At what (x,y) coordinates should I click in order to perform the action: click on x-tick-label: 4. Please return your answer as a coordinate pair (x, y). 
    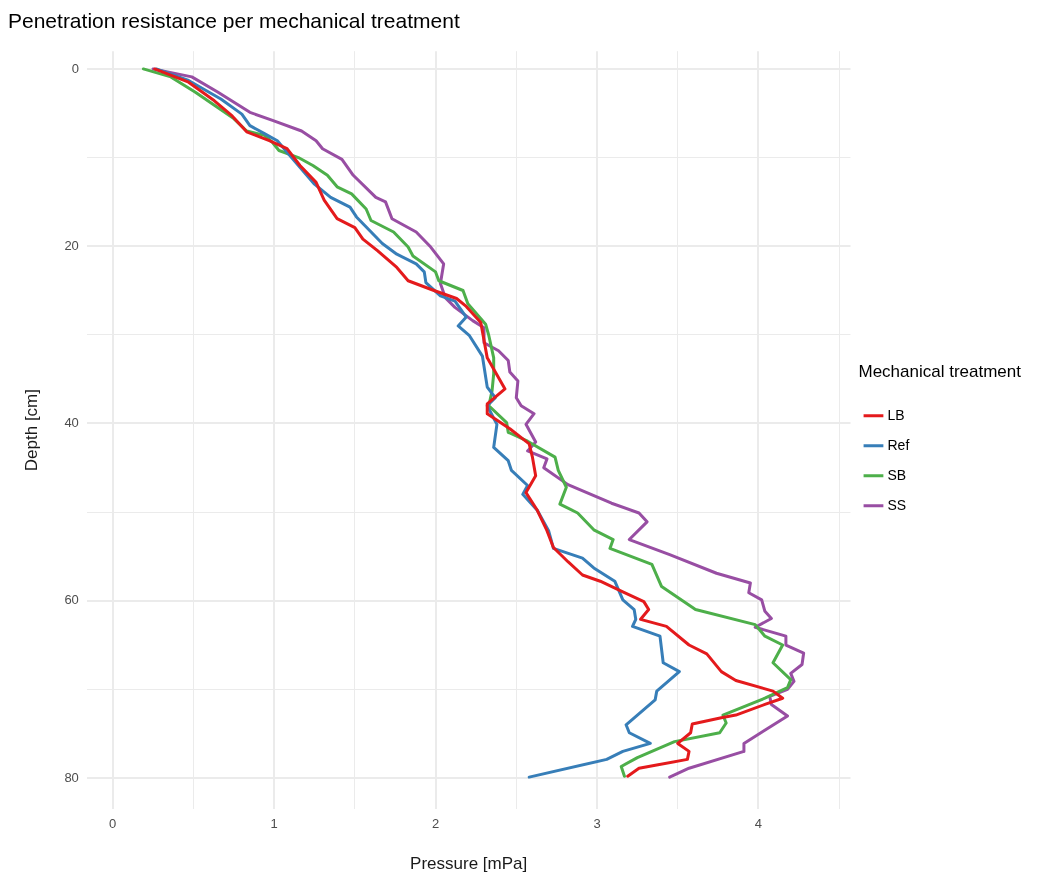
    Looking at the image, I should click on (758, 824).